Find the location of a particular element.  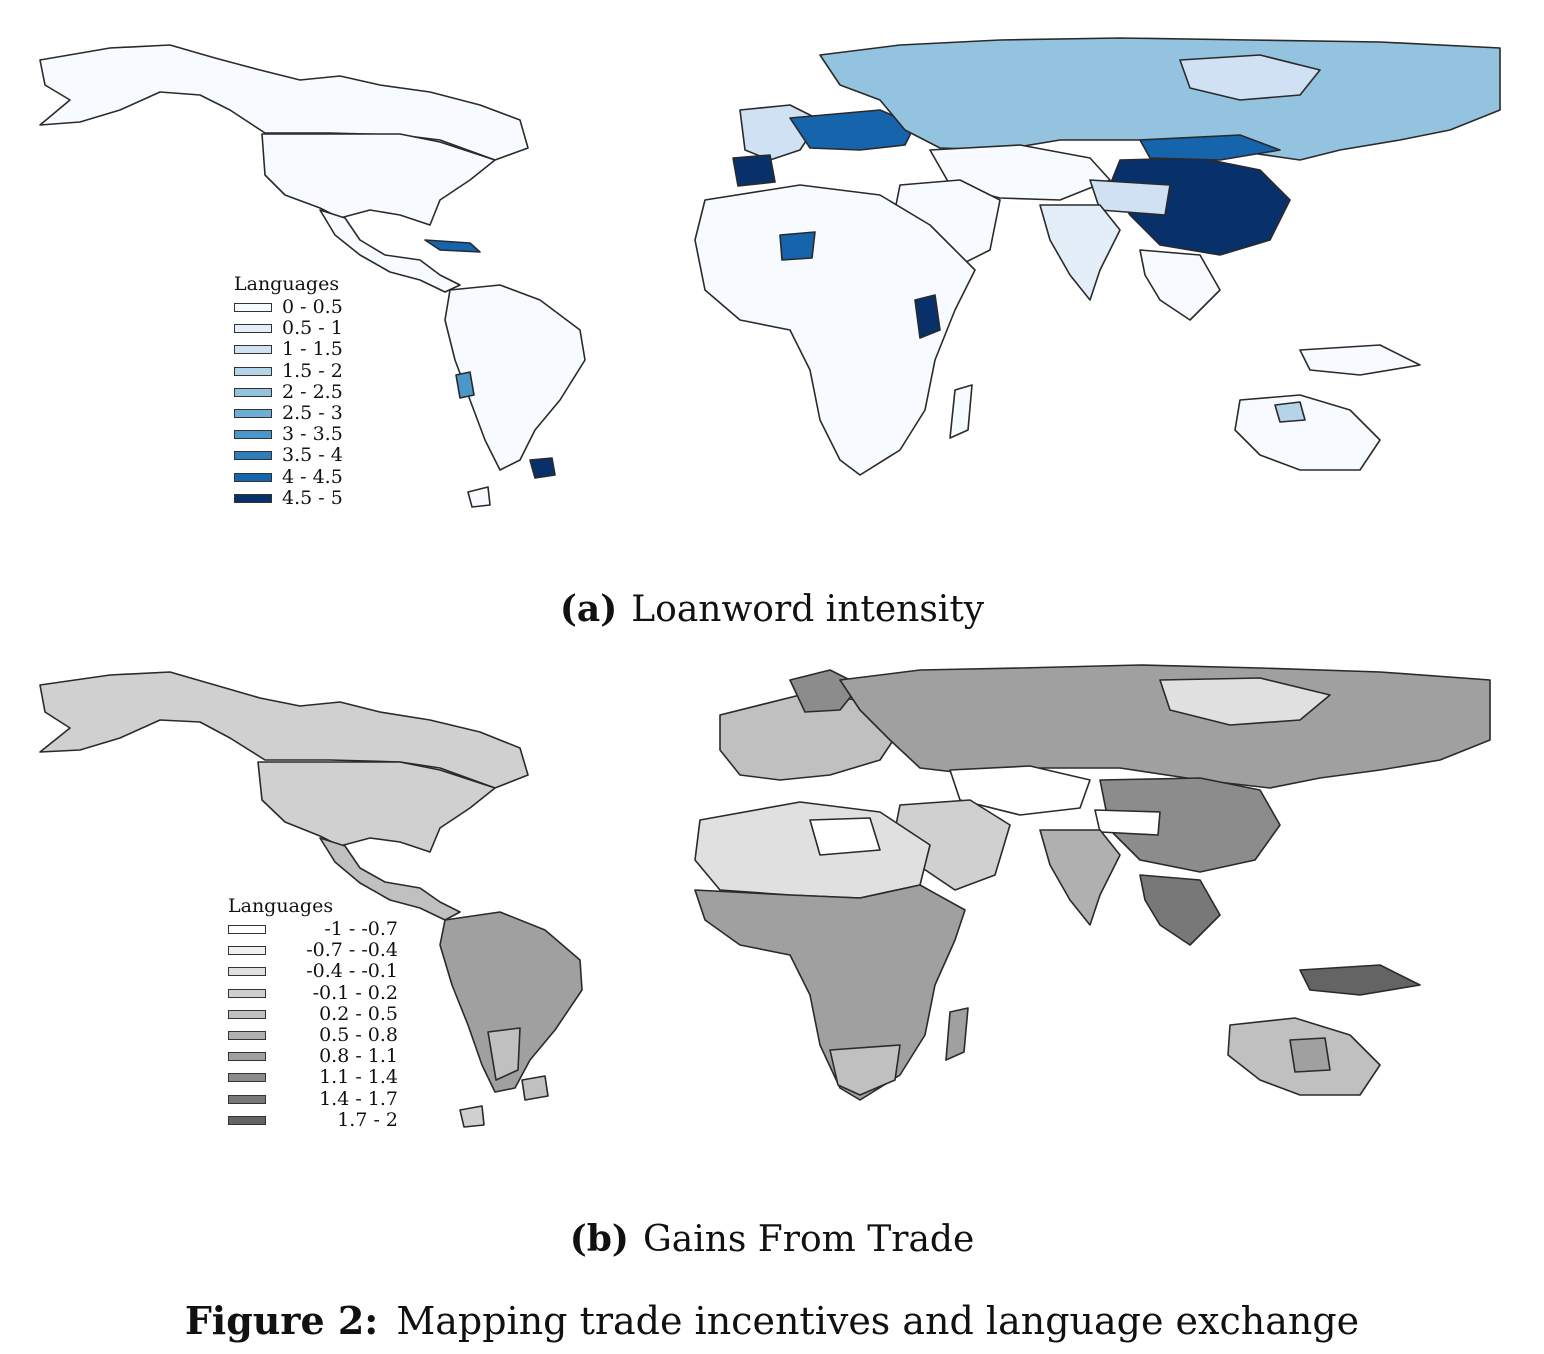

legend-item: 0.8 - 1.1 is located at coordinates (313, 1056).